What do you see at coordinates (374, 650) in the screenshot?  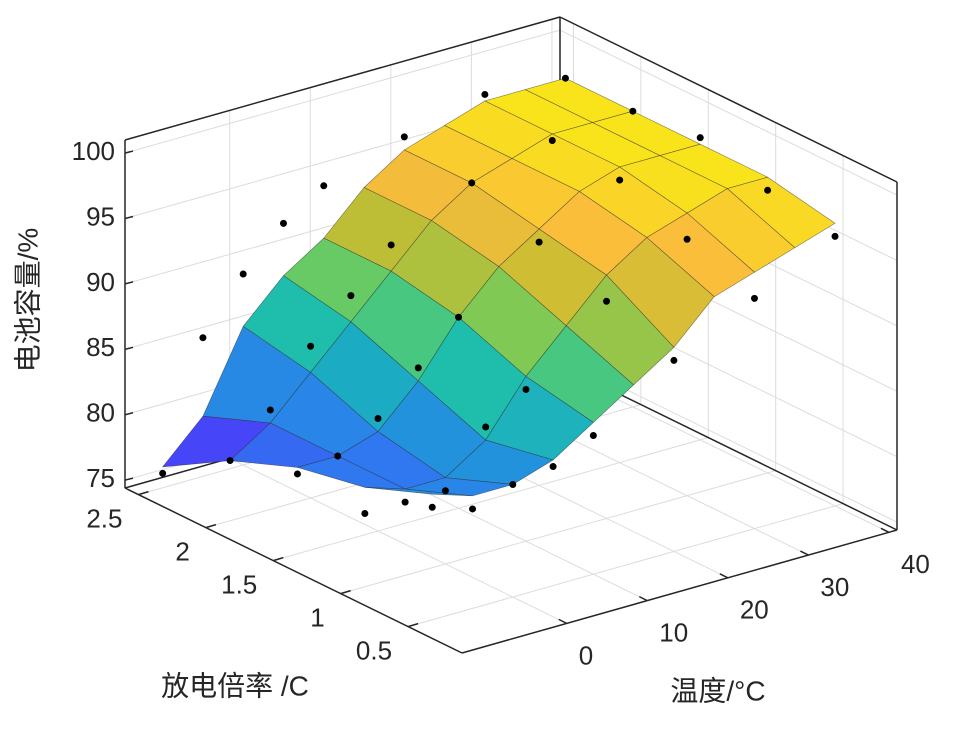 I see `y-tick-label: 0.5` at bounding box center [374, 650].